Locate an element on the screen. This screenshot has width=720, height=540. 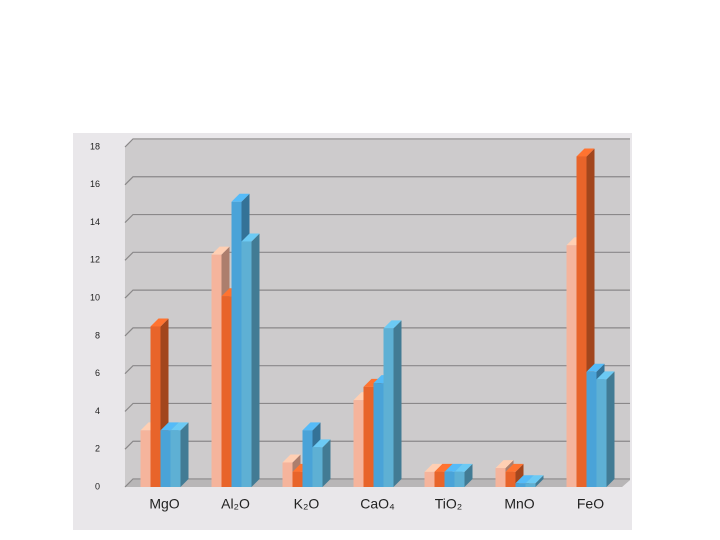
y-tick-label: 18 is located at coordinates (95, 146).